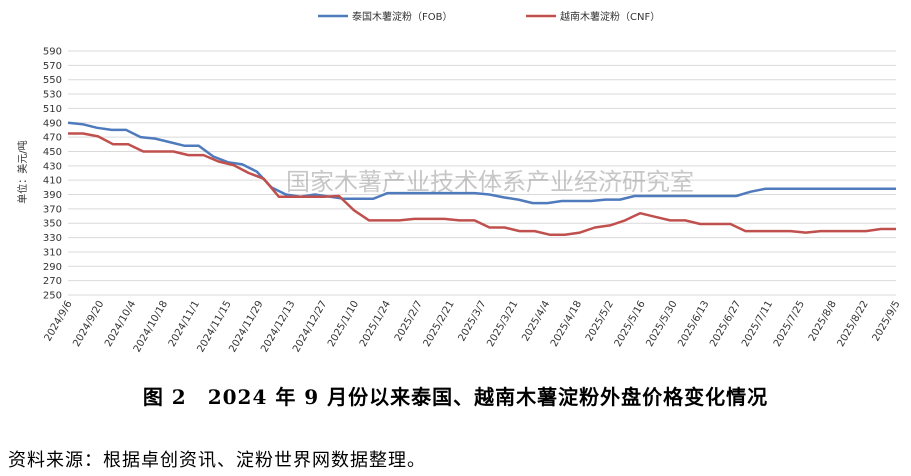  I want to click on x-tick-label: 2025/3/7, so click(473, 321).